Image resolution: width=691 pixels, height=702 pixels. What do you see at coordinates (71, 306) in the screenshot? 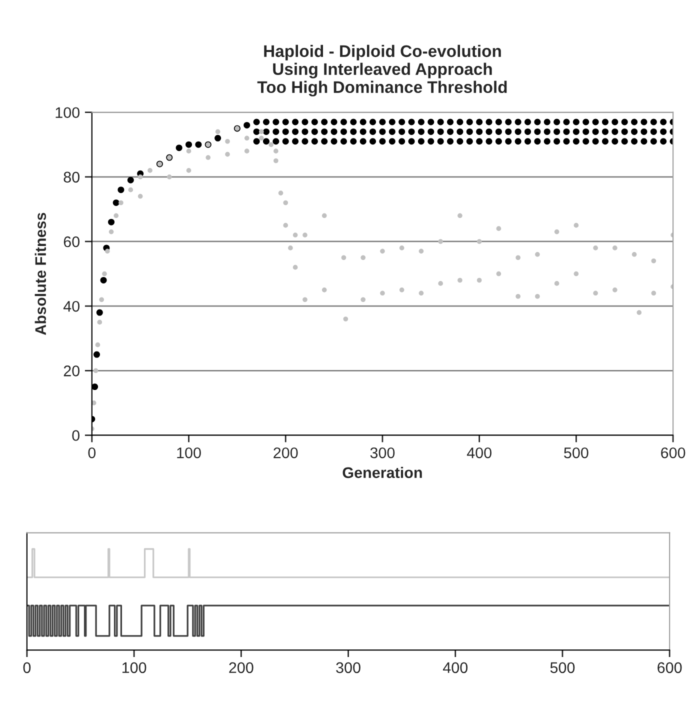
I see `y-tick-label: 40` at bounding box center [71, 306].